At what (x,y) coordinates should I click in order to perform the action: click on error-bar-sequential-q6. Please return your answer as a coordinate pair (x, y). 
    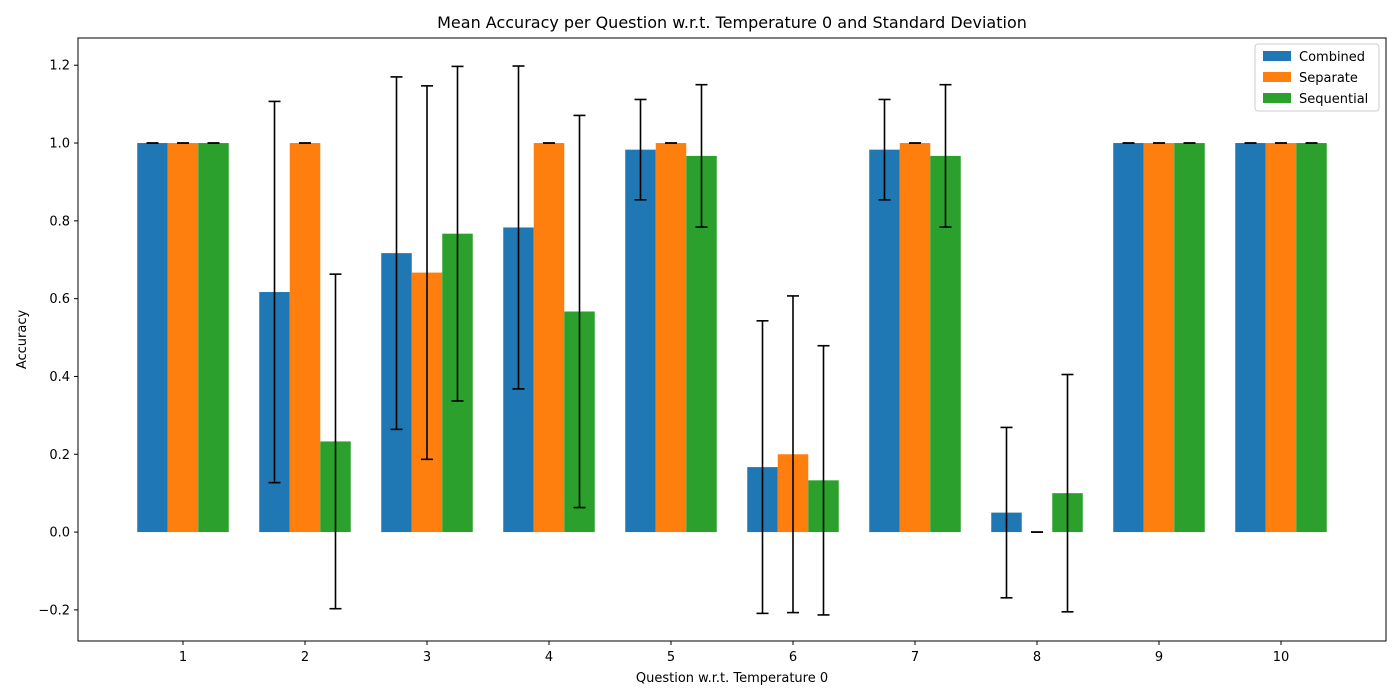
    Looking at the image, I should click on (823, 480).